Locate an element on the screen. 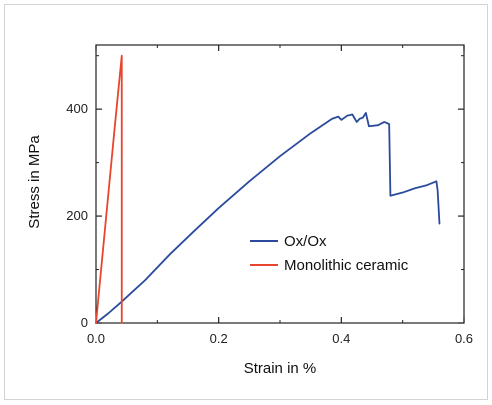  y-axis-title: Stress in MPa is located at coordinates (34, 182).